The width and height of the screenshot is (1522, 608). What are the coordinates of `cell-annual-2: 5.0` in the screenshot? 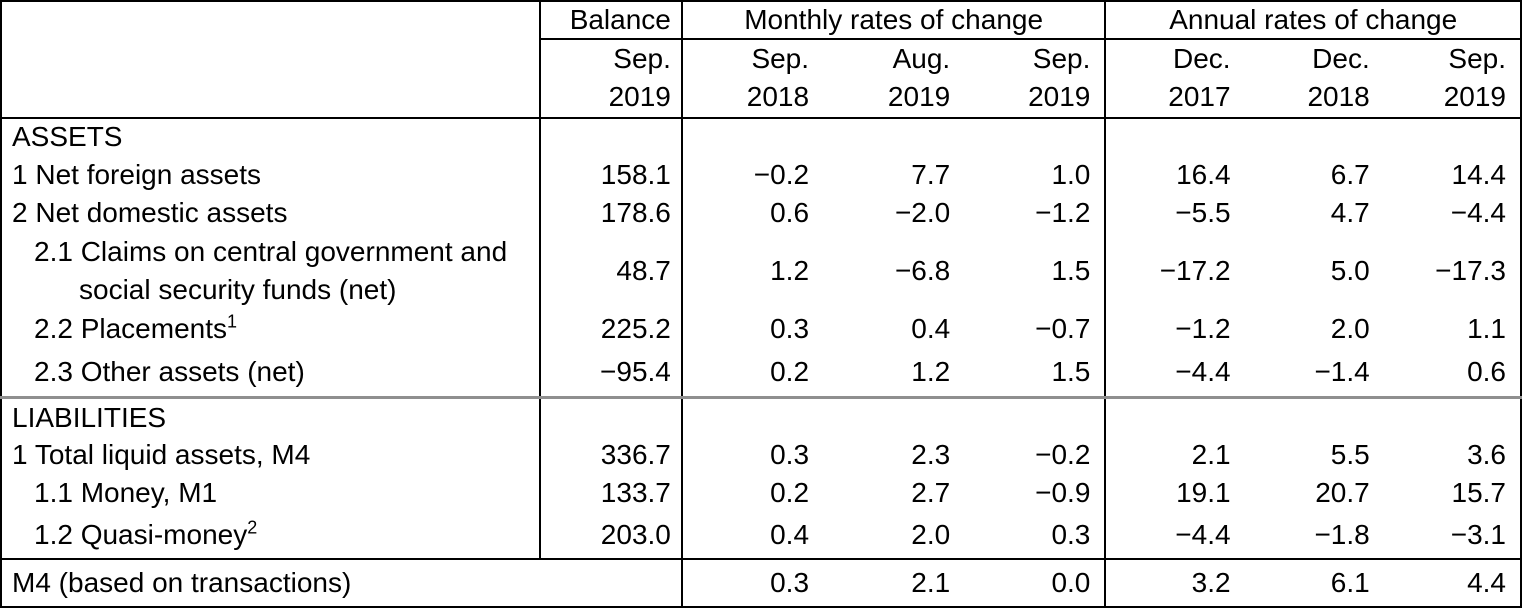 It's located at (1350, 270).